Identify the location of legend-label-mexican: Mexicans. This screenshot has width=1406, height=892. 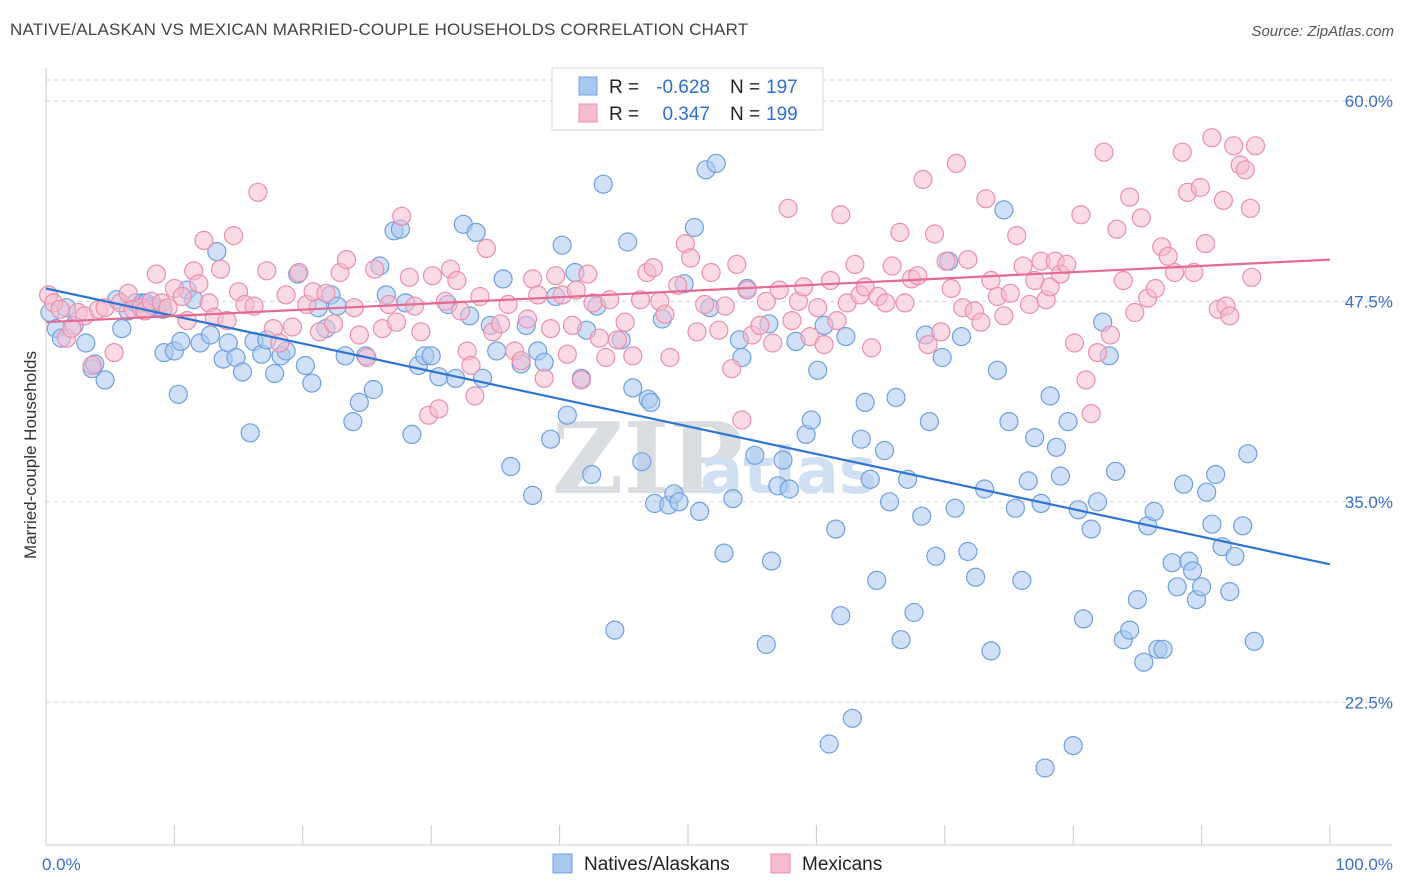
(842, 864).